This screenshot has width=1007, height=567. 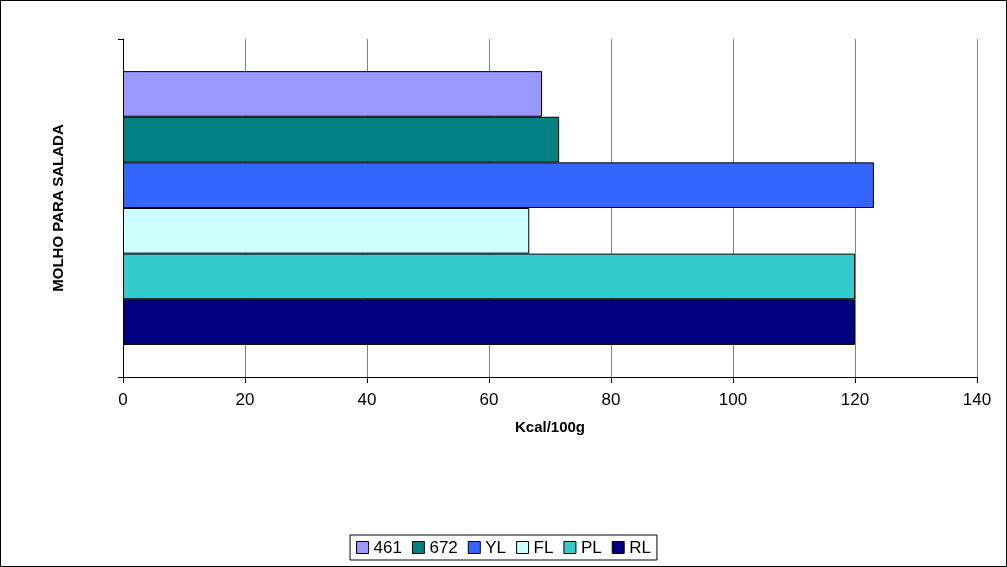 What do you see at coordinates (387, 547) in the screenshot?
I see `legend-label: 461` at bounding box center [387, 547].